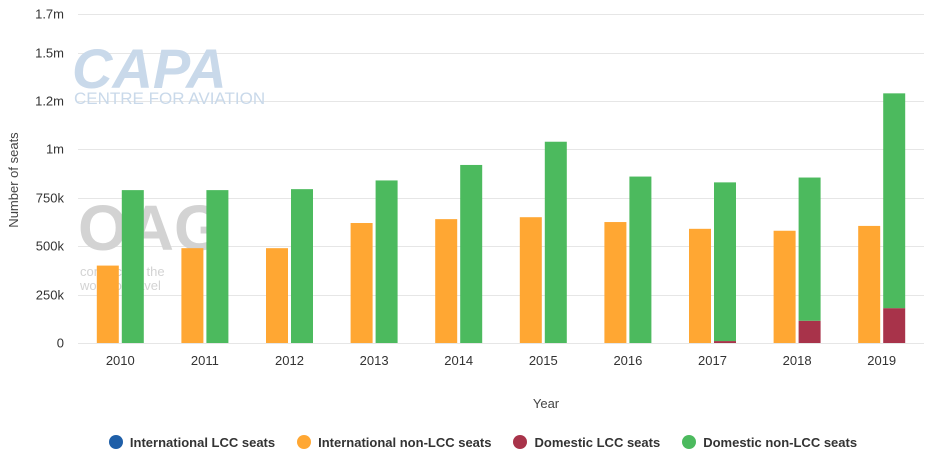  I want to click on bar-domestic-lcc-seats2018, so click(809, 331).